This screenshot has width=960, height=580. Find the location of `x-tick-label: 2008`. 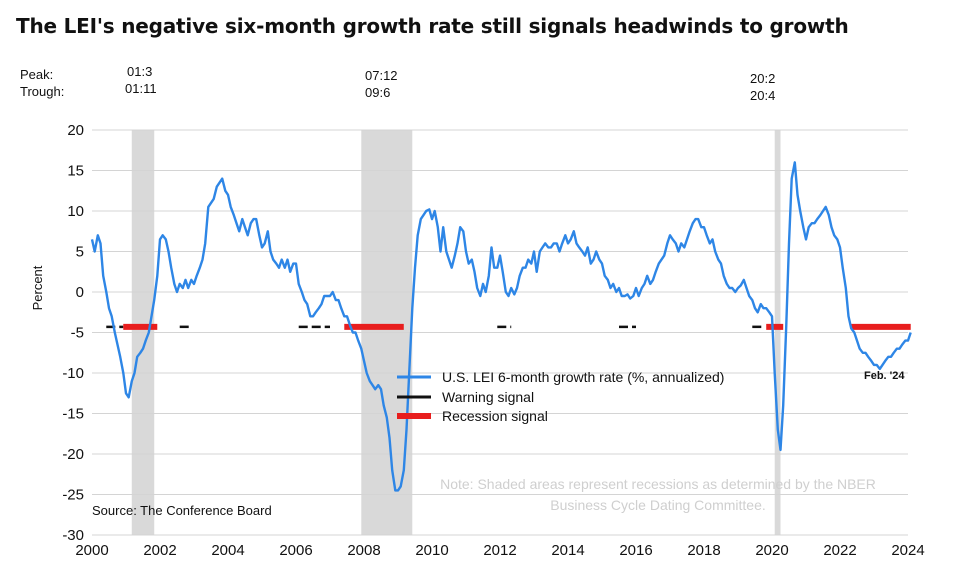

x-tick-label: 2008 is located at coordinates (363, 550).